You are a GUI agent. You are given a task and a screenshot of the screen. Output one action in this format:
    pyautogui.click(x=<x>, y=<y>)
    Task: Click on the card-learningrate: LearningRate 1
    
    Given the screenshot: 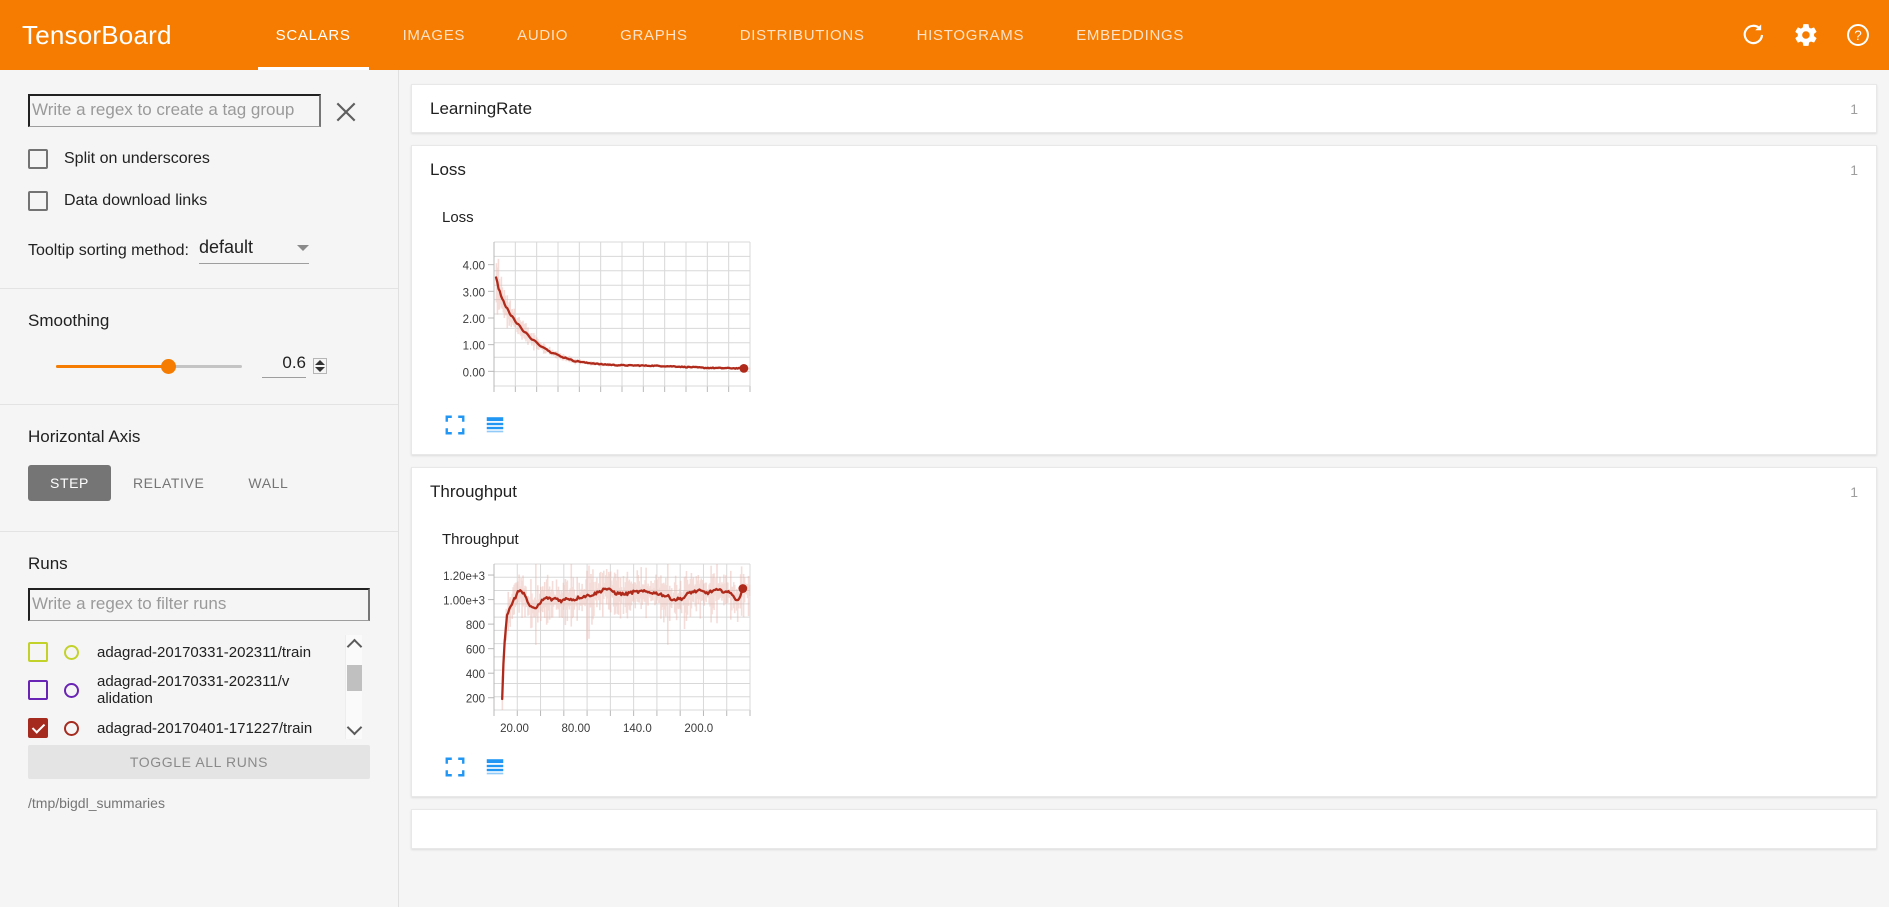 What is the action you would take?
    pyautogui.click(x=1144, y=108)
    